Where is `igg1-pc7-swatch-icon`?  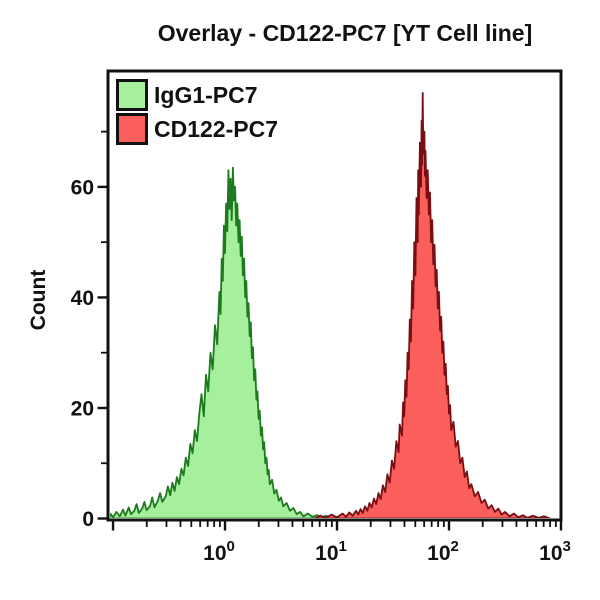
igg1-pc7-swatch-icon is located at coordinates (132, 95).